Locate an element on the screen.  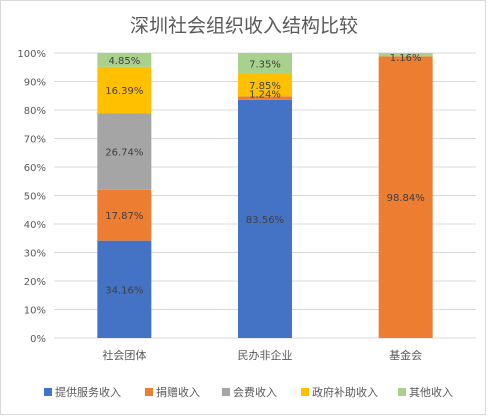
x-category-label: 基金会 is located at coordinates (405, 355).